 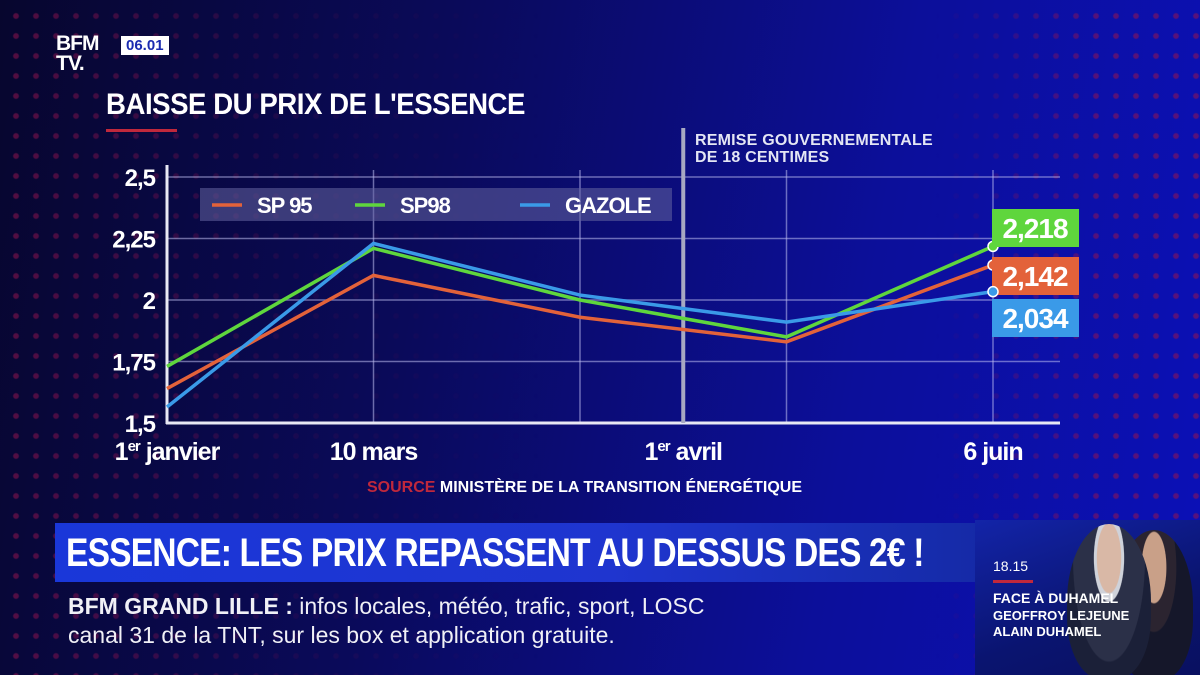 I want to click on remise-annotation: REMISE GOUVERNEMENTALE DE 18 CENTIMES, so click(x=814, y=149).